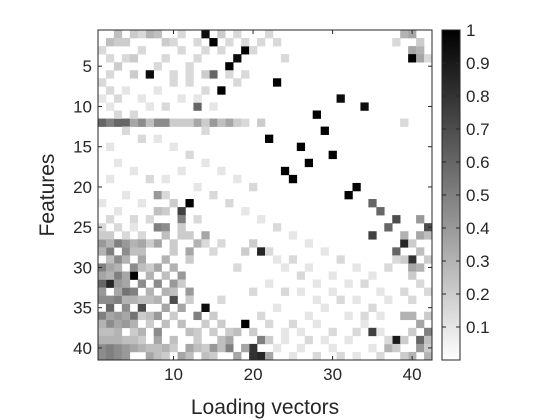  I want to click on y-tick-label: 25, so click(82, 227).